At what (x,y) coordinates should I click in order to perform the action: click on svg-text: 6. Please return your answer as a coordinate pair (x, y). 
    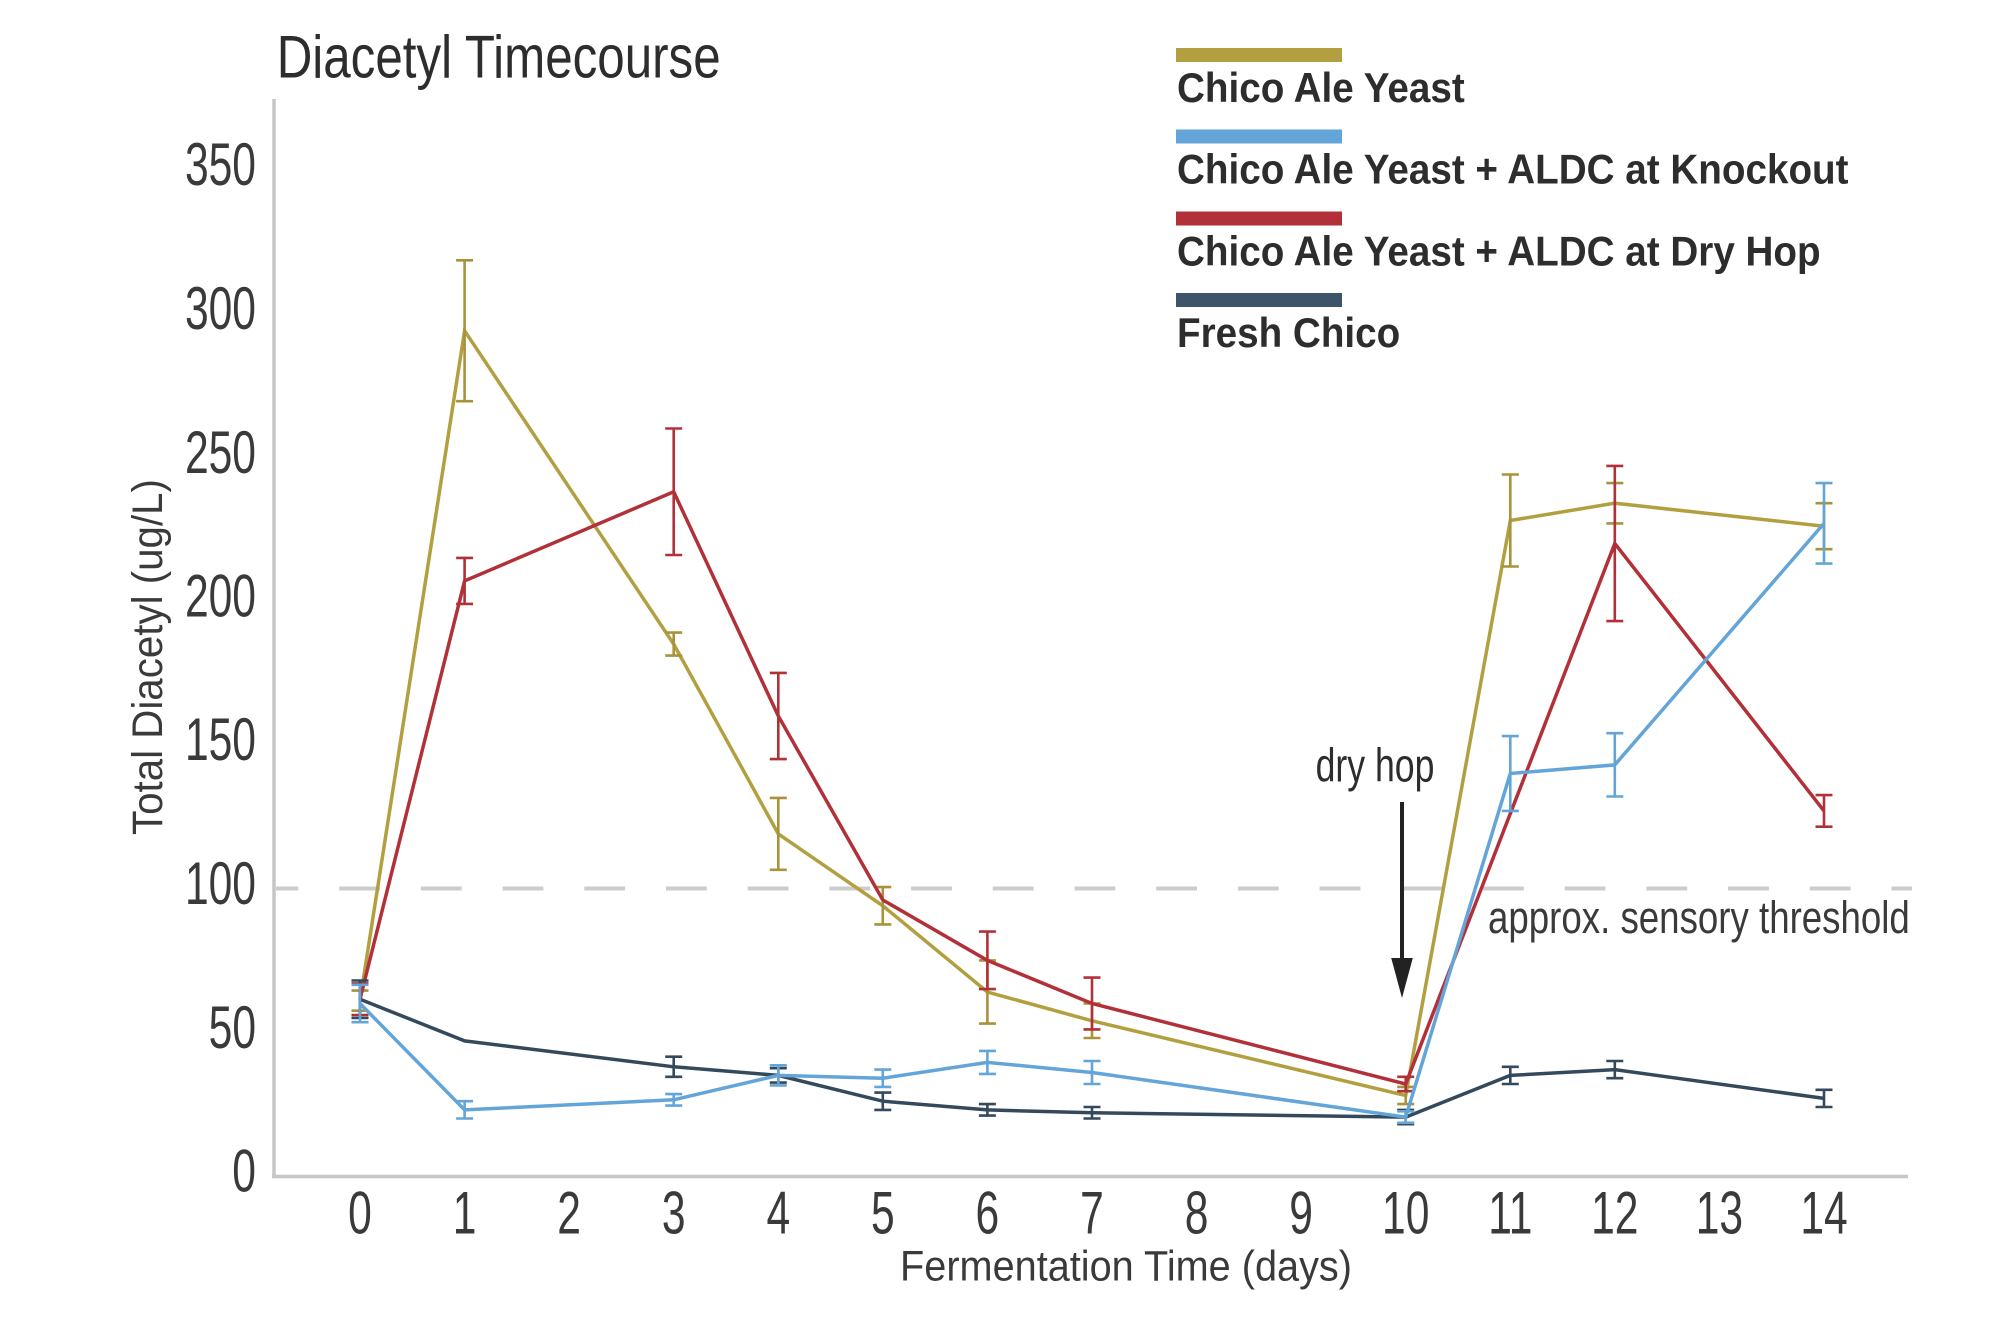
    Looking at the image, I should click on (988, 1213).